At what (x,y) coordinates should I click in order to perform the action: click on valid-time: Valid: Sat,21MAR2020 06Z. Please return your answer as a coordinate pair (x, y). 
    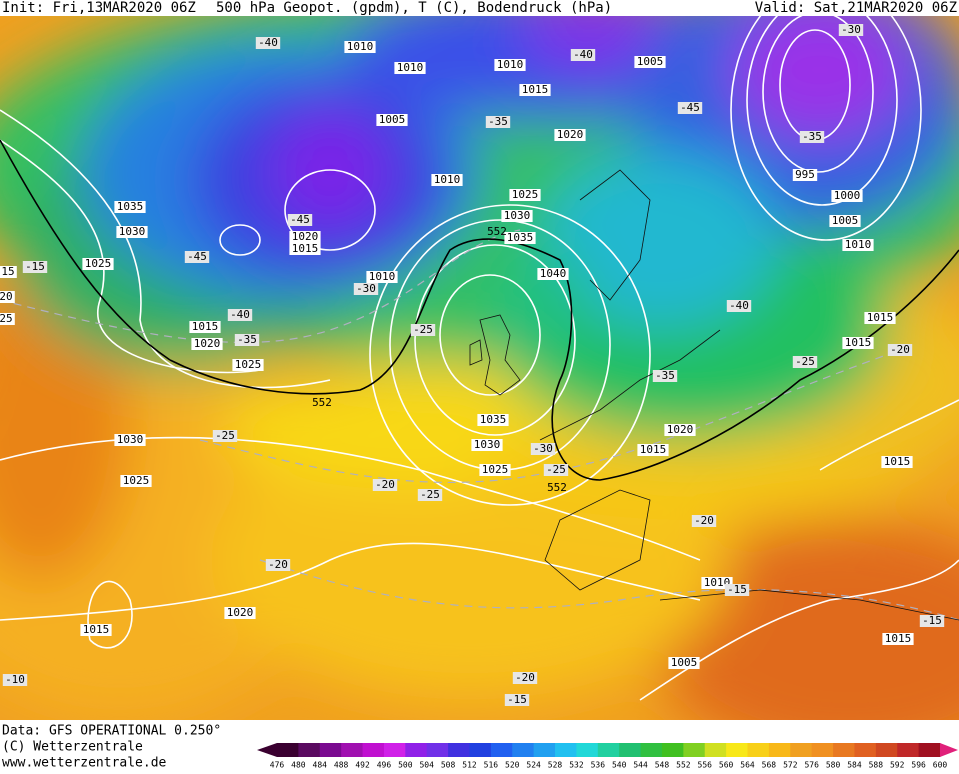
    Looking at the image, I should click on (856, 8).